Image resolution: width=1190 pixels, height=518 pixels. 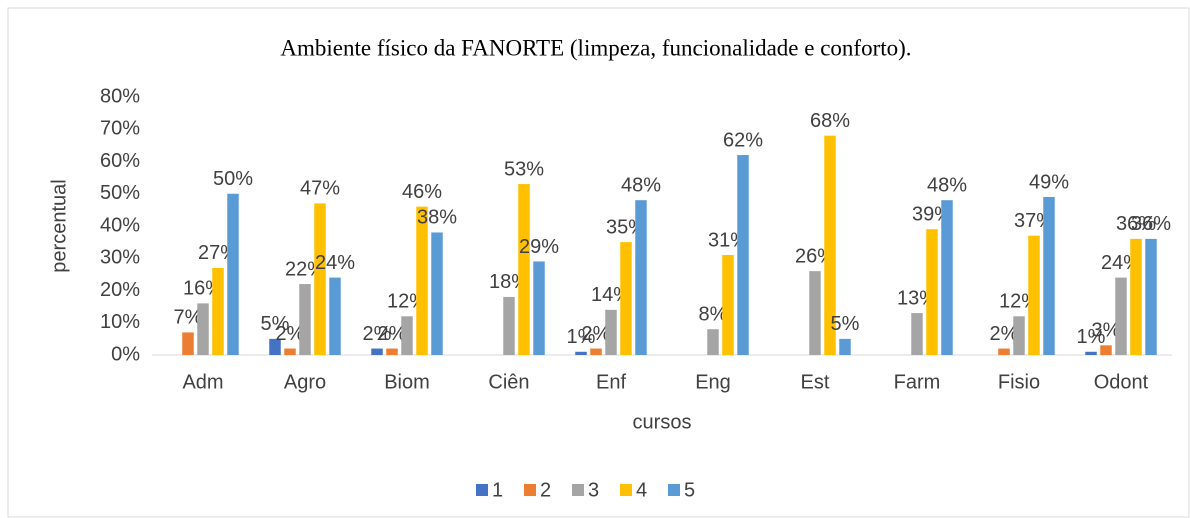 I want to click on legend-label: 5, so click(x=689, y=490).